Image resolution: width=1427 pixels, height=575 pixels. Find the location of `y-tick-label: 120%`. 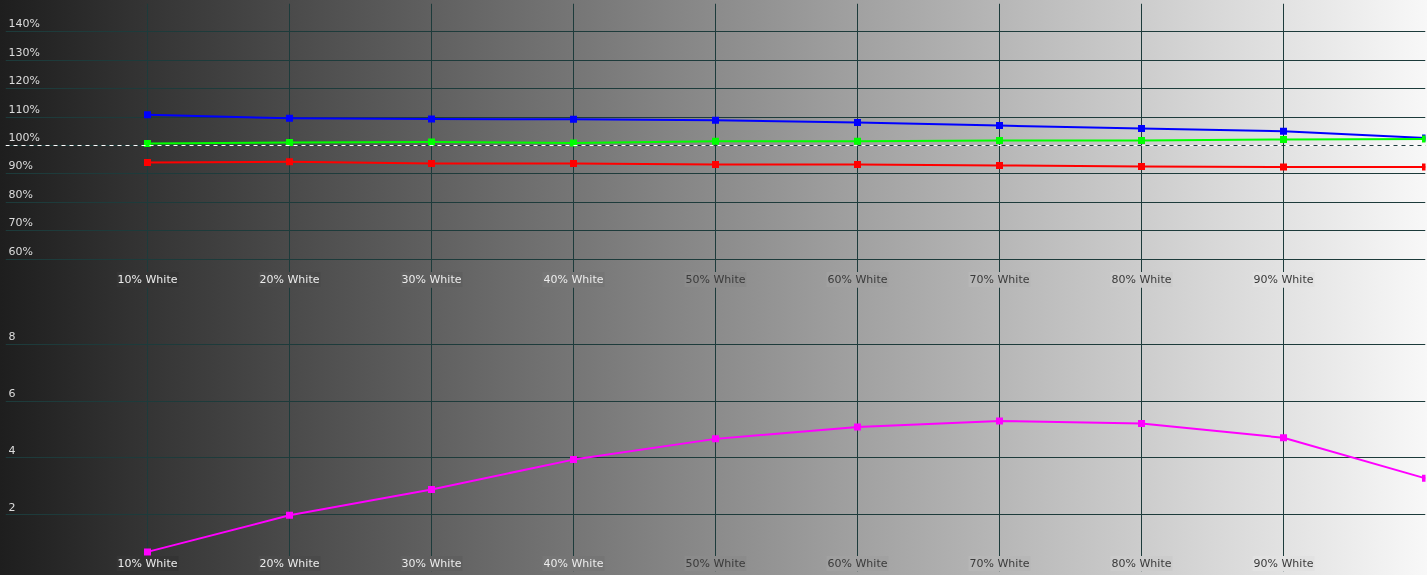

y-tick-label: 120% is located at coordinates (24, 81).